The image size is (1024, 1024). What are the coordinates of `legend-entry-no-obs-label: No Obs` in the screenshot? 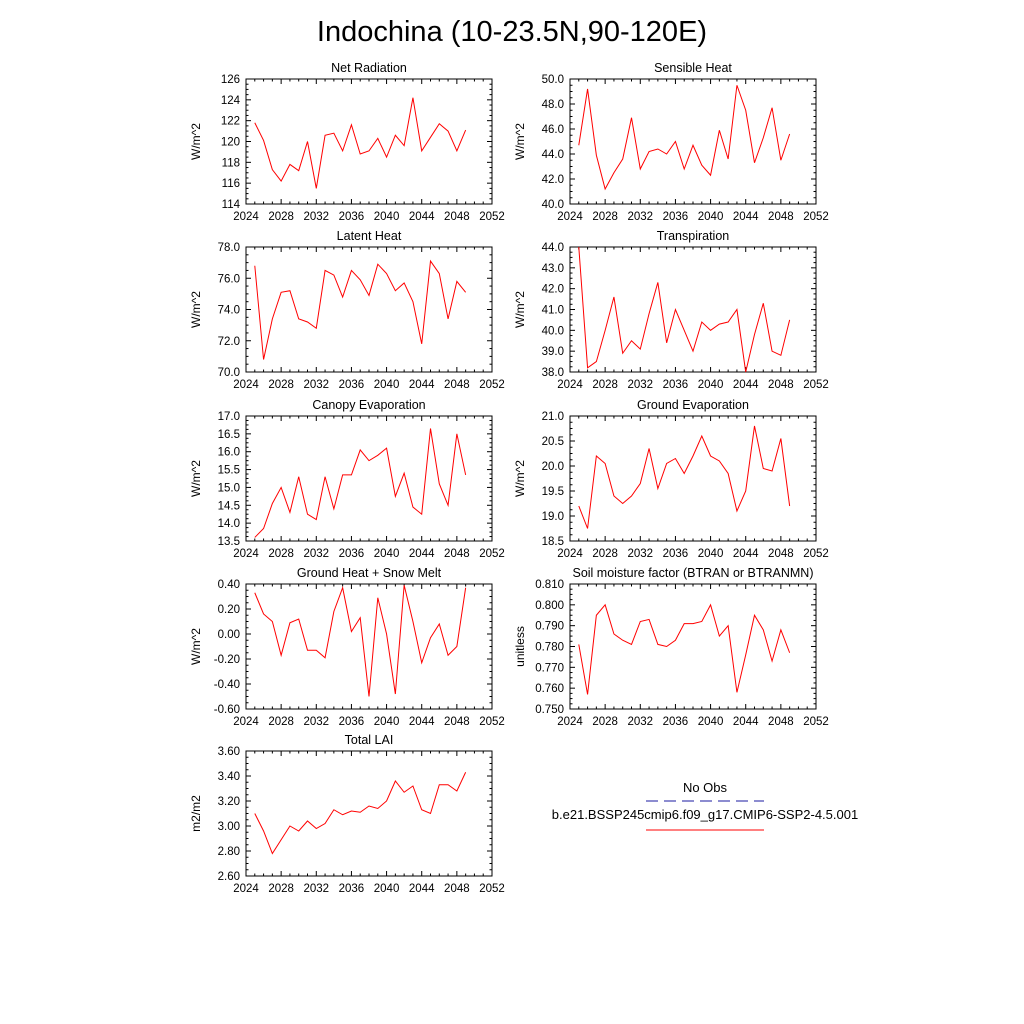 It's located at (705, 787).